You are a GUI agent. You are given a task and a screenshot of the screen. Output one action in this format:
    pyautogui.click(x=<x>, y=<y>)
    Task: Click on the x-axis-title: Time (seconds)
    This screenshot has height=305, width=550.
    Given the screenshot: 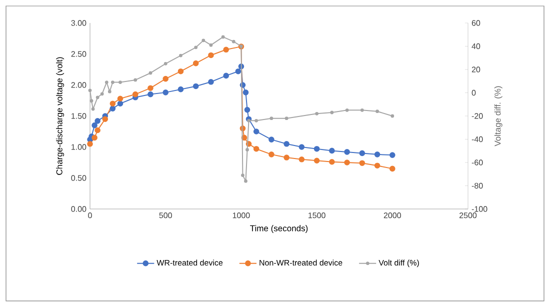 What is the action you would take?
    pyautogui.click(x=279, y=229)
    